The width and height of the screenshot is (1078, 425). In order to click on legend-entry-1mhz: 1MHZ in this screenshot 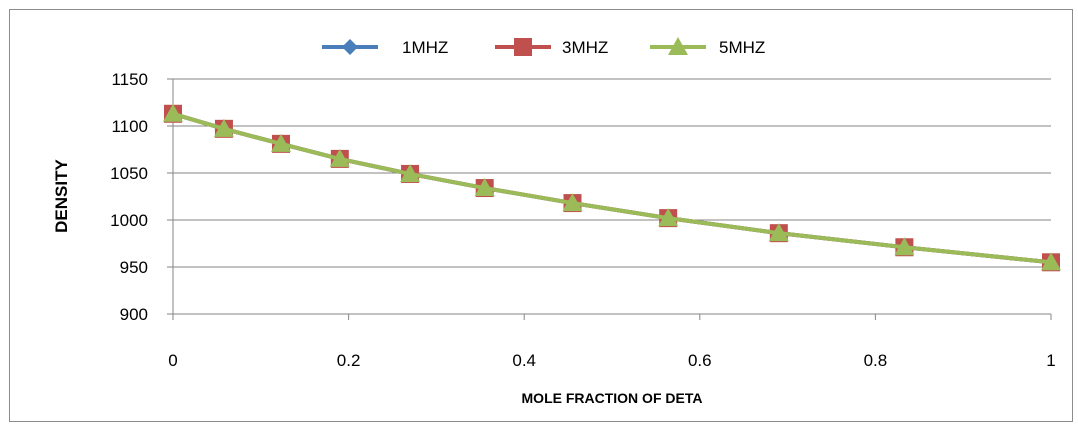, I will do `click(385, 47)`.